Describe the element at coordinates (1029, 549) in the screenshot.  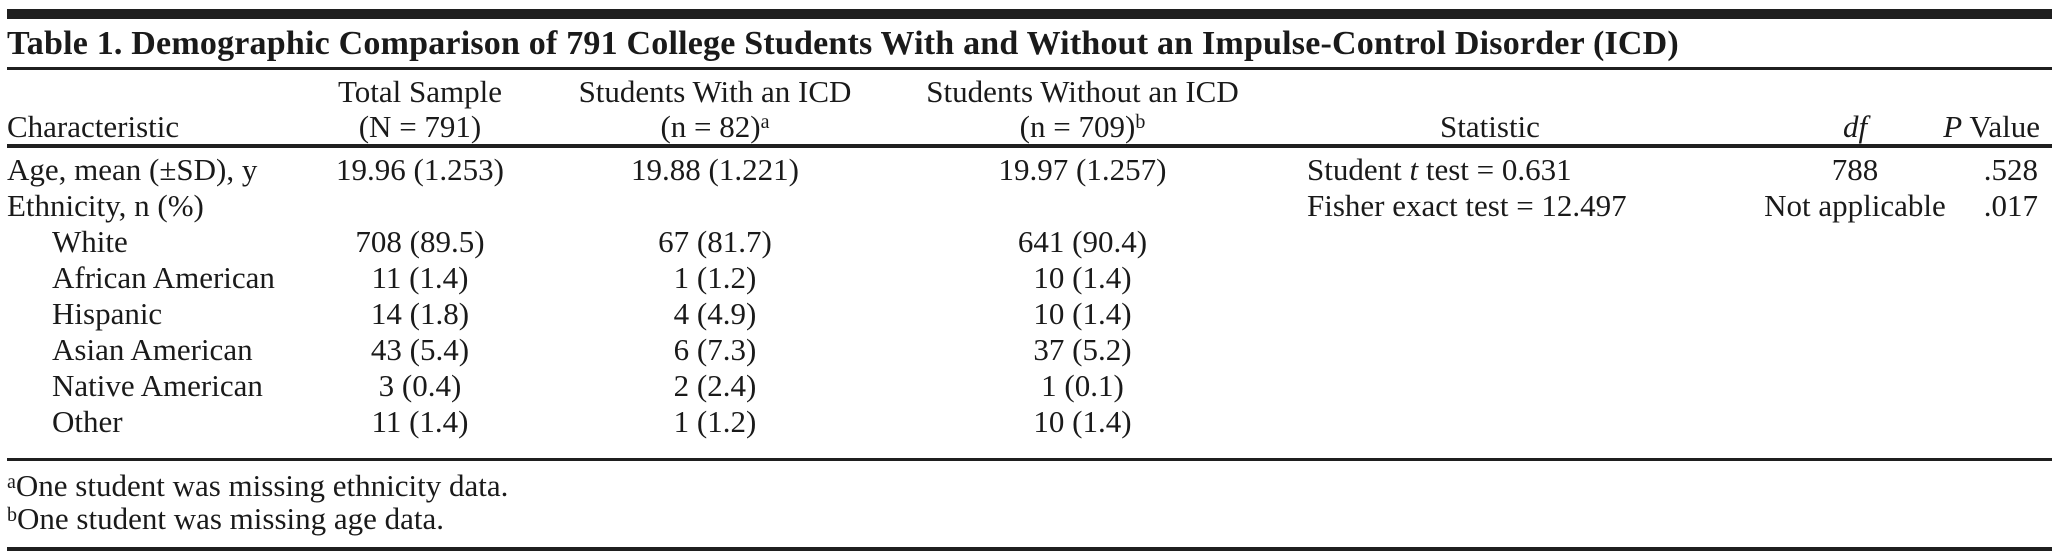
I see `bottom-rule` at that location.